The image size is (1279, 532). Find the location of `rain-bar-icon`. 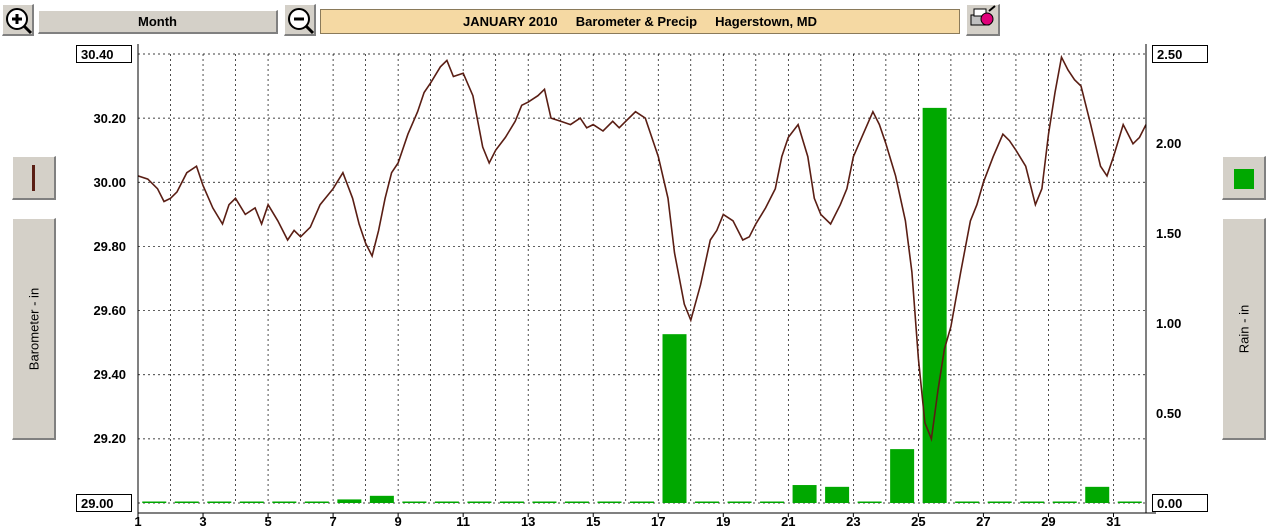

rain-bar-icon is located at coordinates (1244, 179).